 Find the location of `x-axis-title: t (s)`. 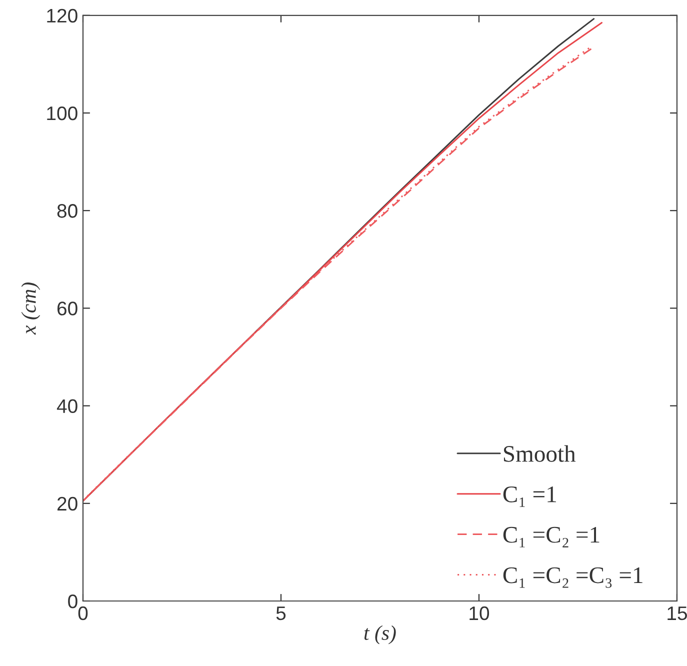

x-axis-title: t (s) is located at coordinates (380, 634).